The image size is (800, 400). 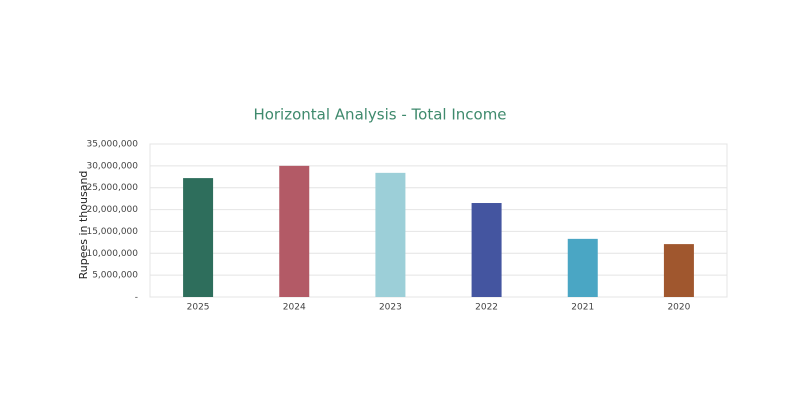 I want to click on y-tick-label: 15,000,000, so click(x=112, y=232).